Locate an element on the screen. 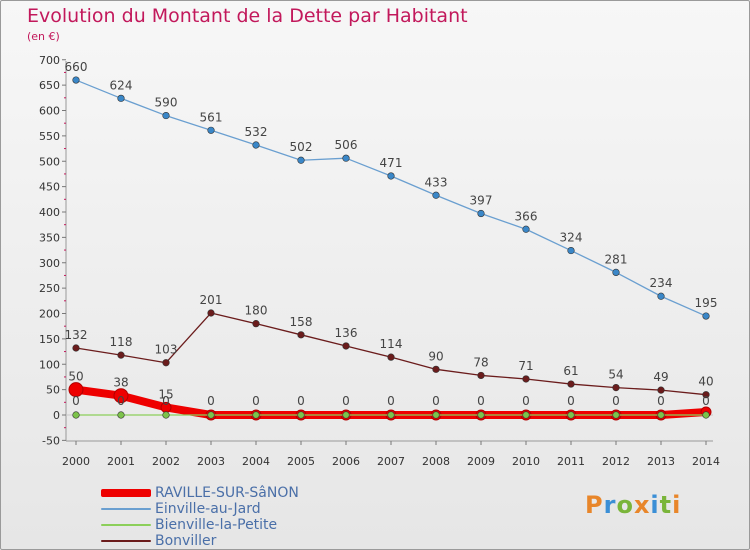  data-label: 471 is located at coordinates (391, 163).